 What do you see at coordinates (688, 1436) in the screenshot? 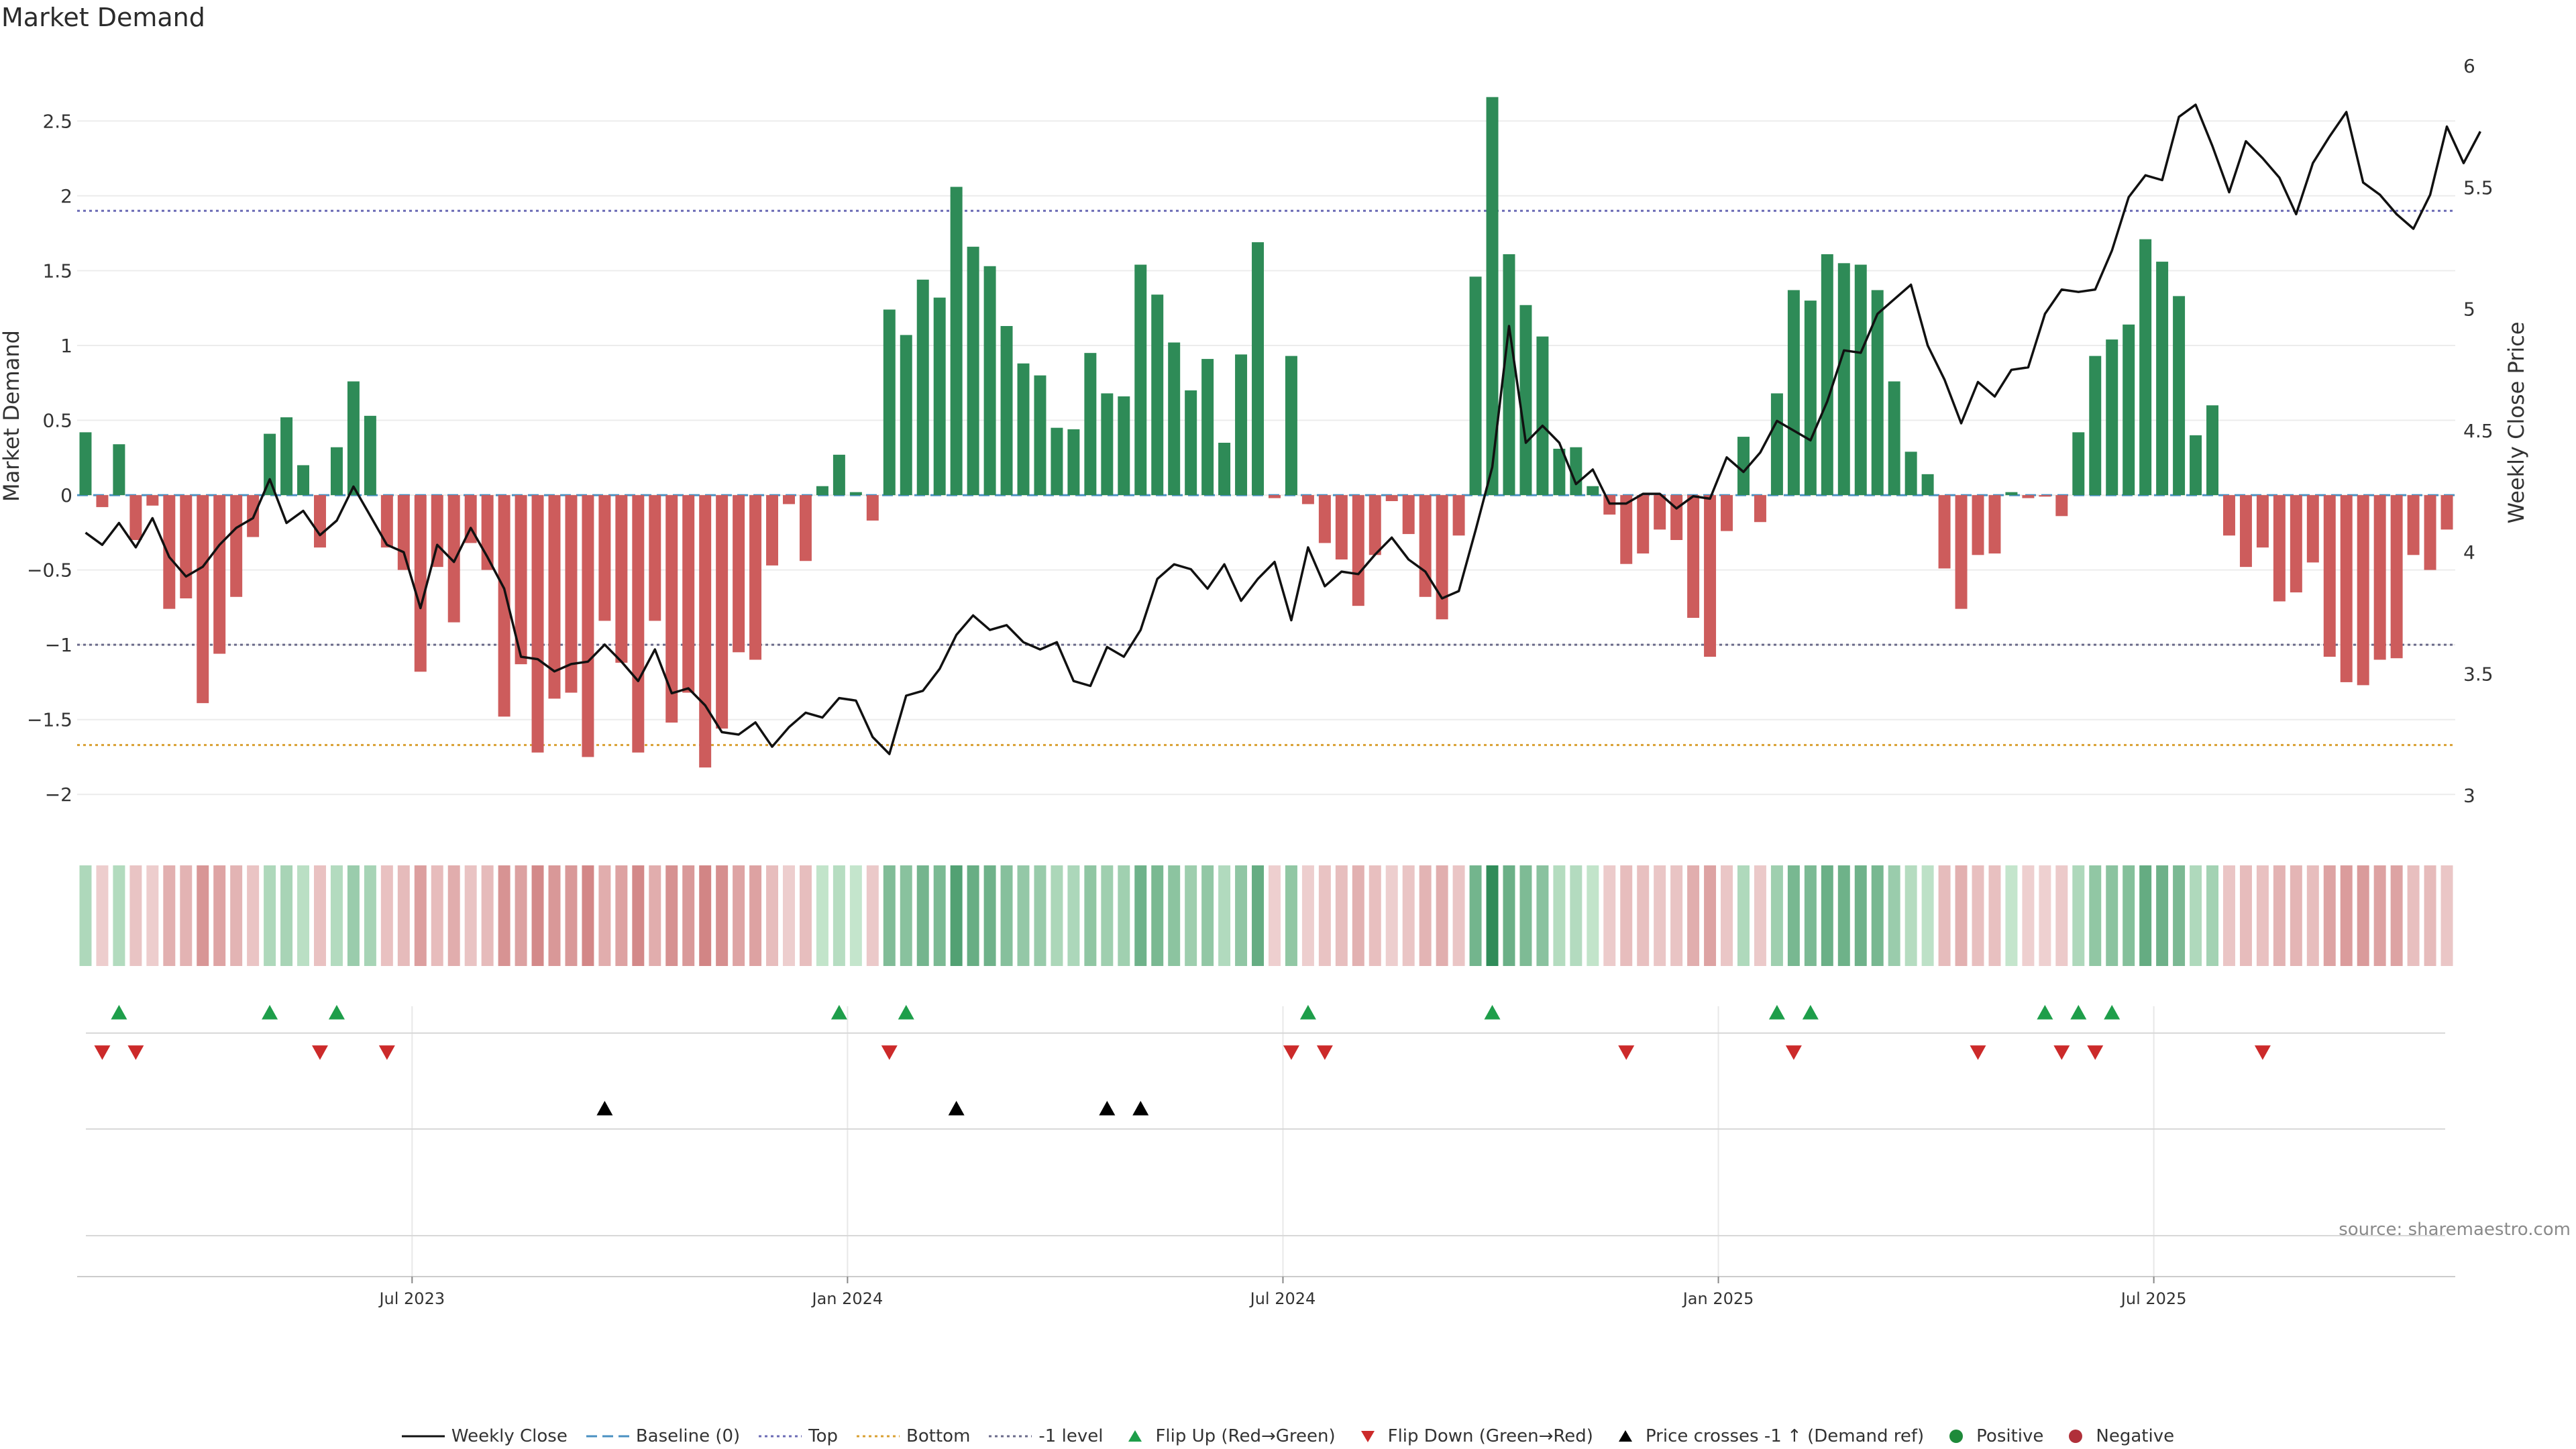
I see `legend-baseline-label: Baseline (0)` at bounding box center [688, 1436].